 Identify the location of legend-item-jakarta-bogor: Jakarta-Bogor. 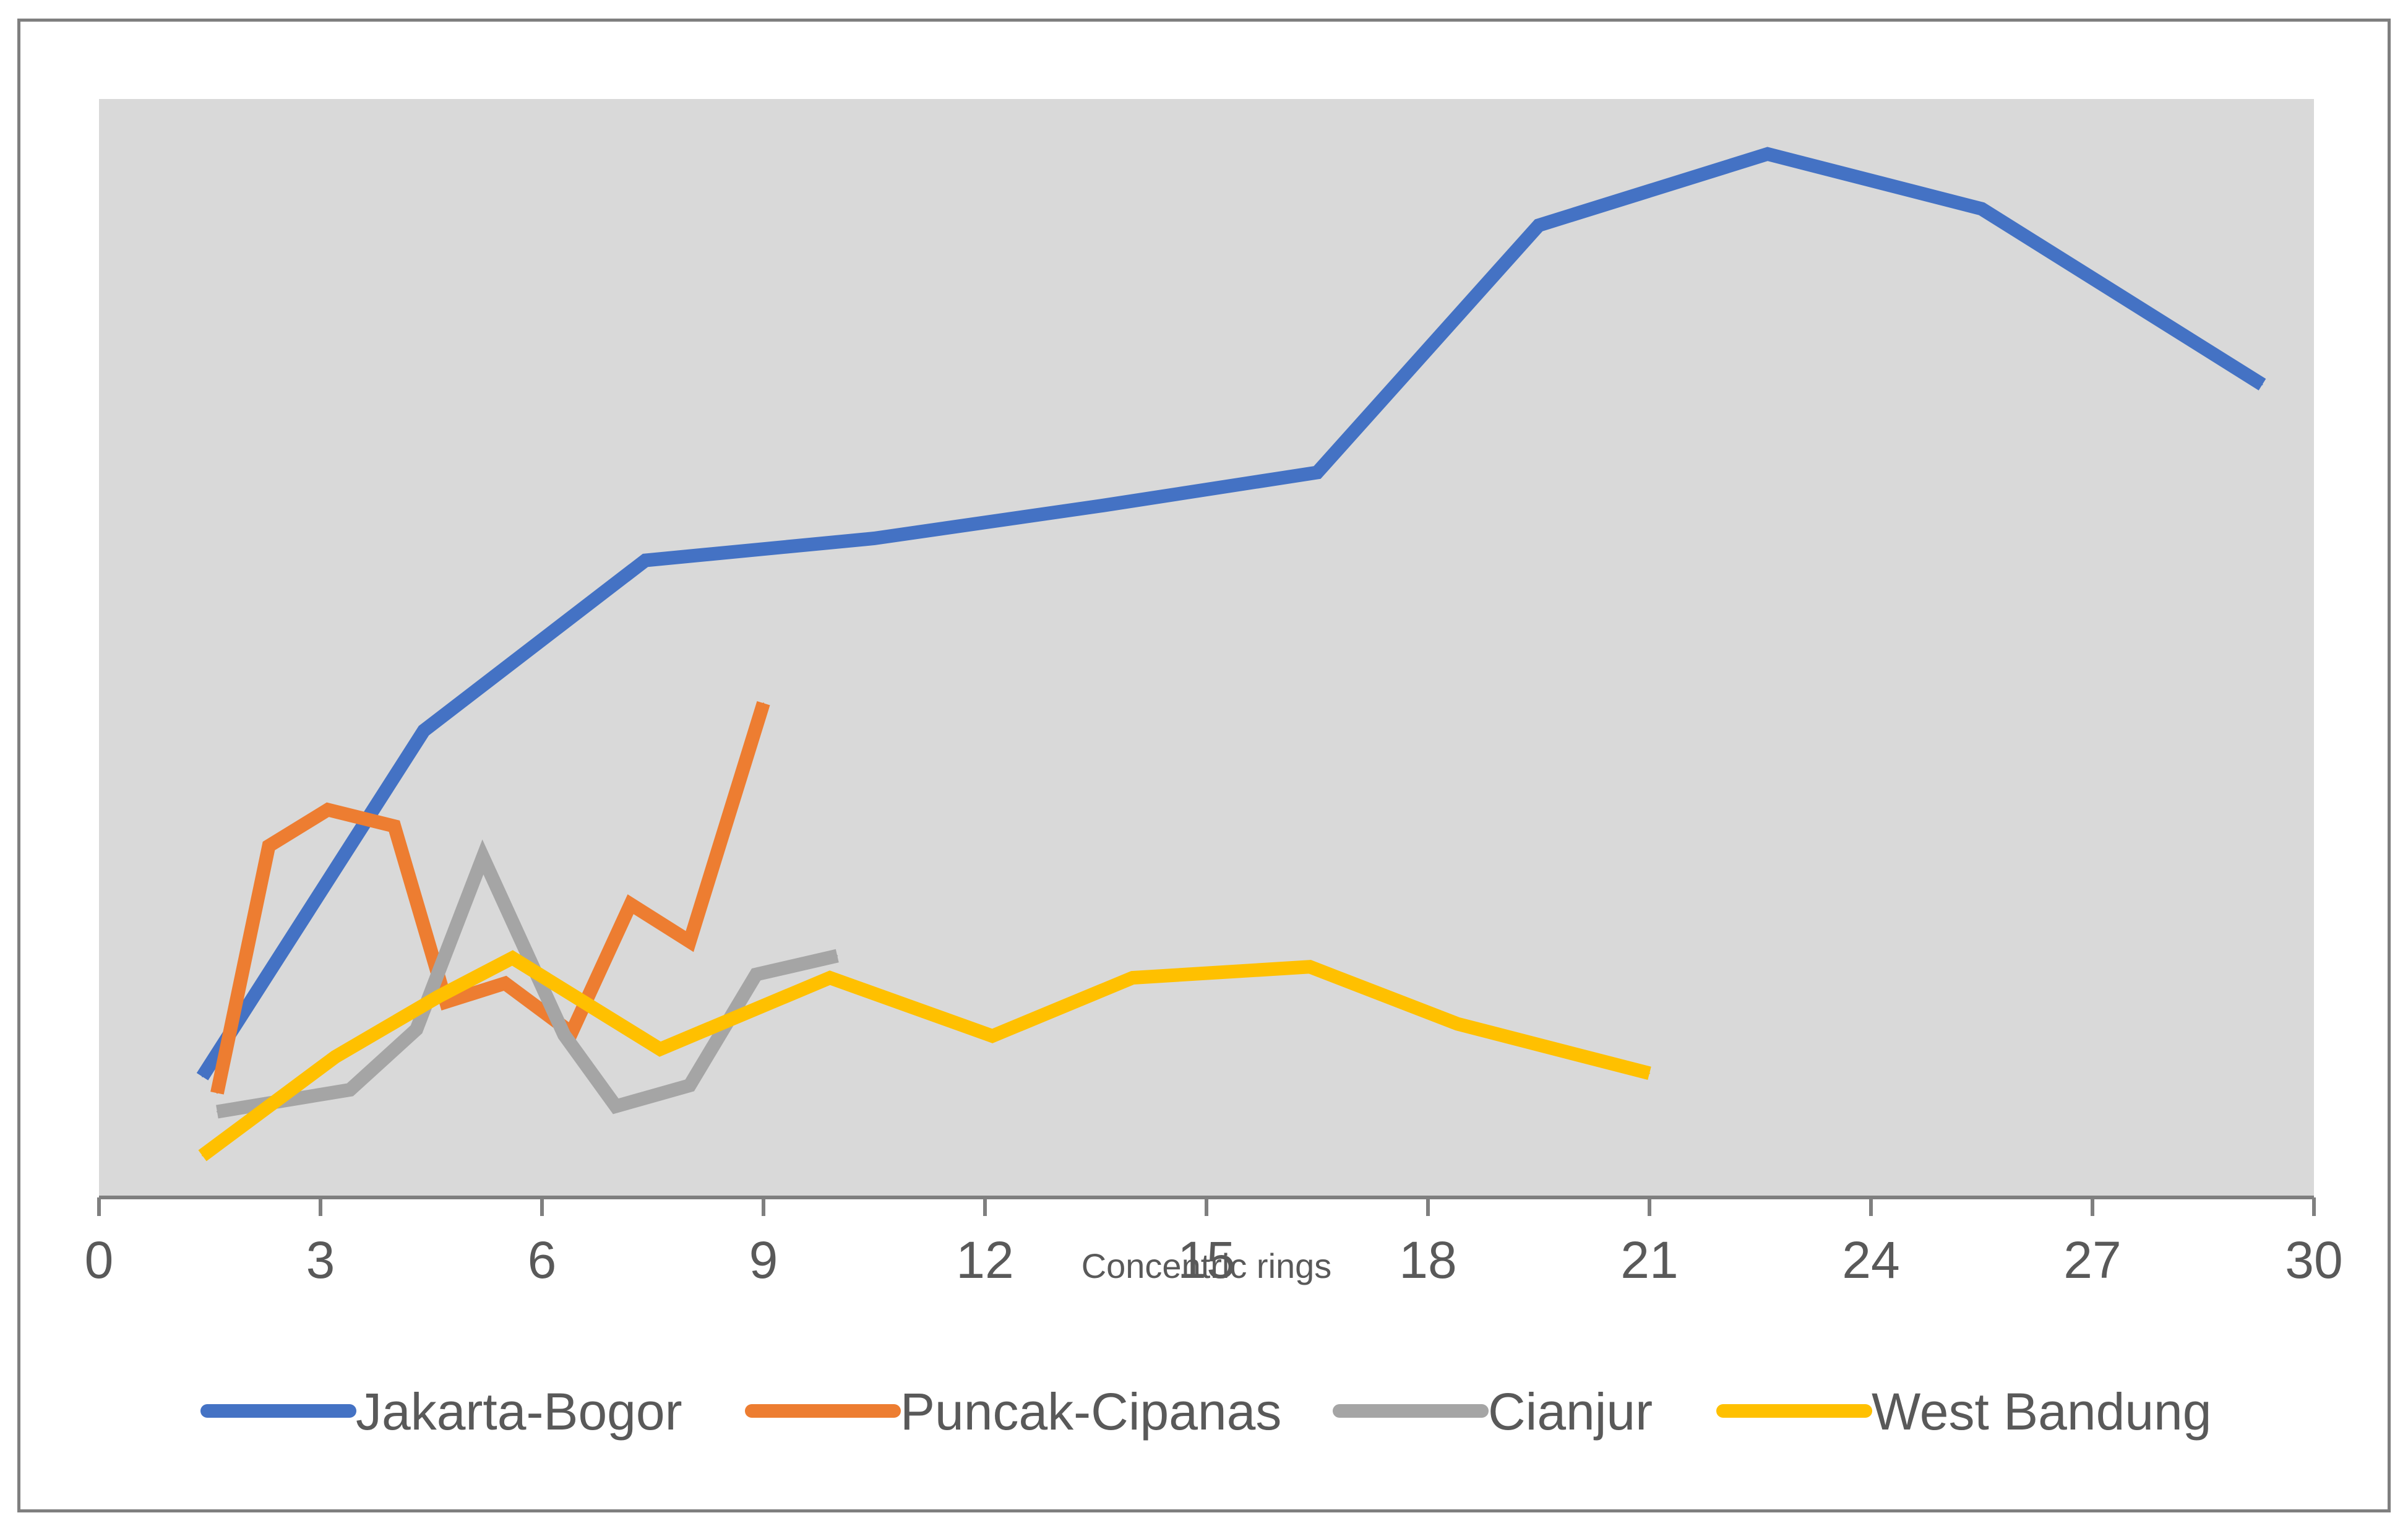
(441, 1411).